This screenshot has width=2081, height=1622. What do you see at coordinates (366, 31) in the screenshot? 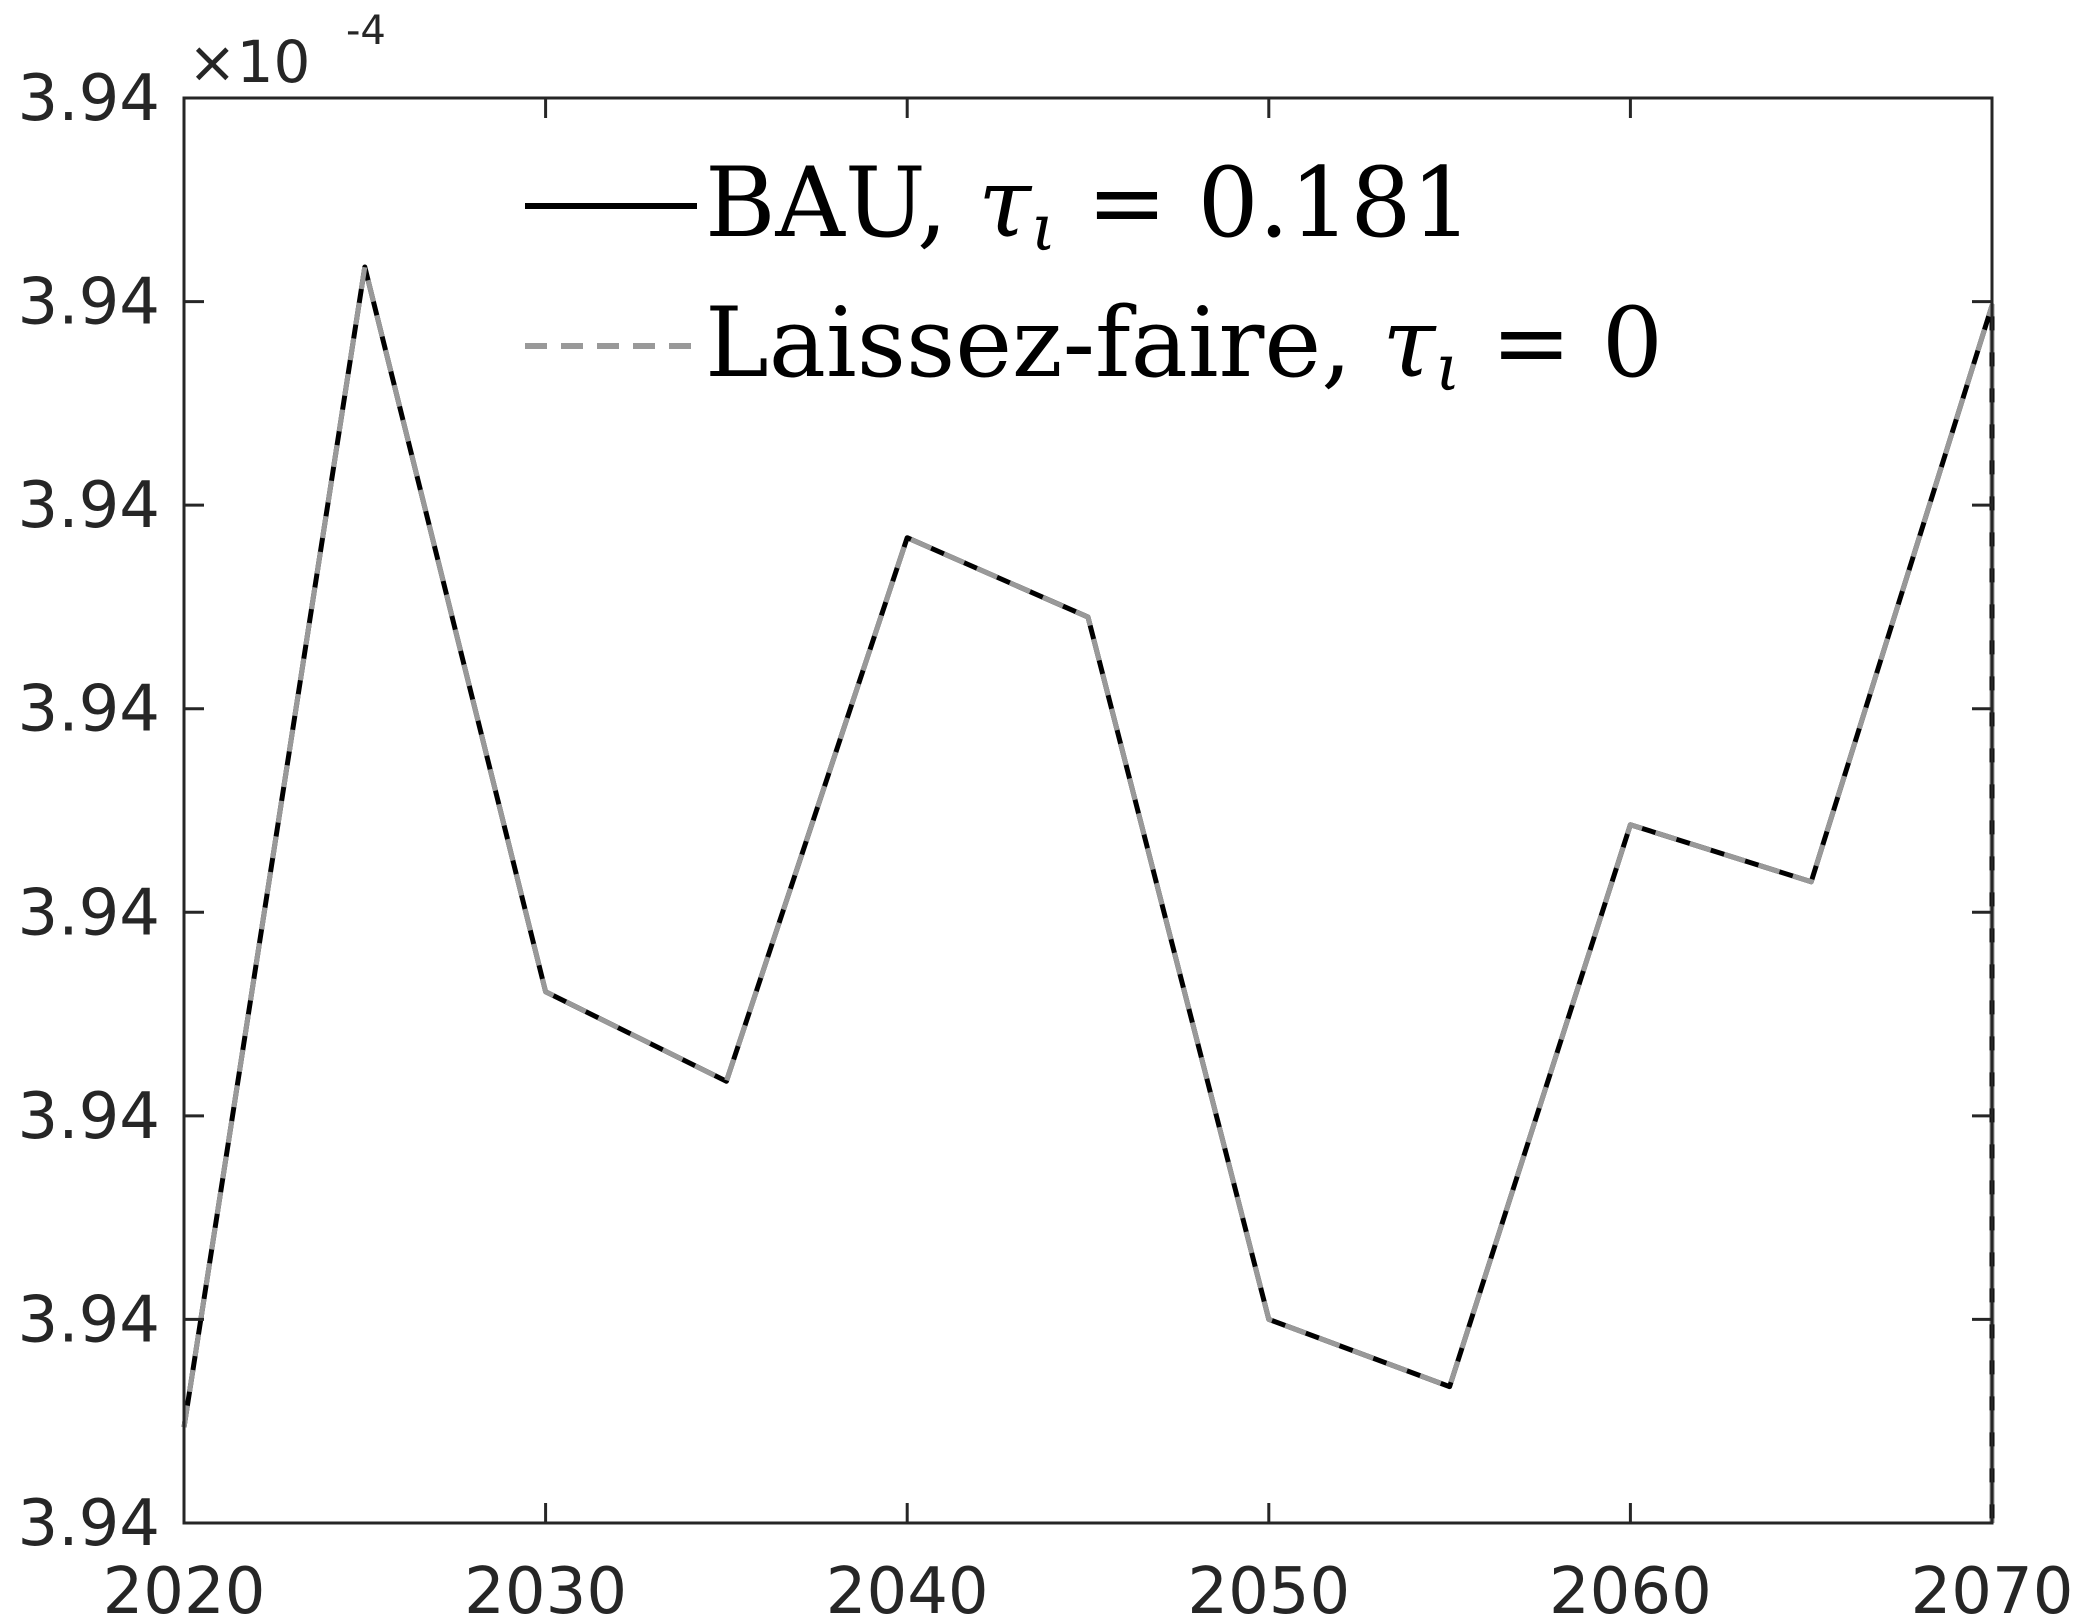
I see `y-exponent-power: -4` at bounding box center [366, 31].